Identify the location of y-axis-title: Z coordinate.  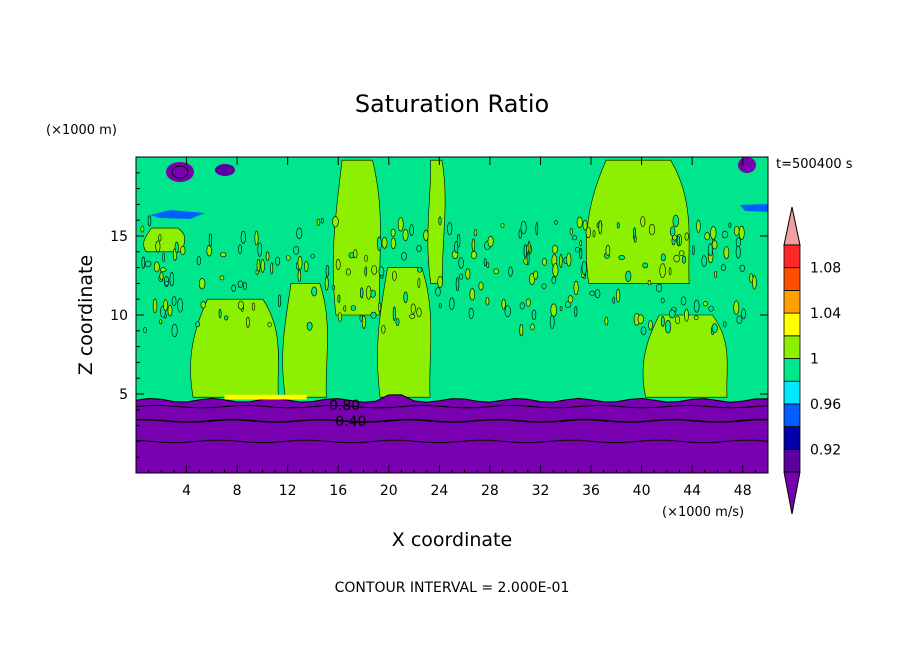
(86, 315).